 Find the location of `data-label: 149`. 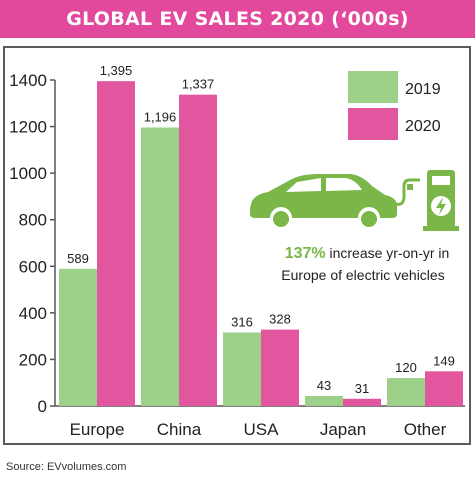

data-label: 149 is located at coordinates (444, 360).